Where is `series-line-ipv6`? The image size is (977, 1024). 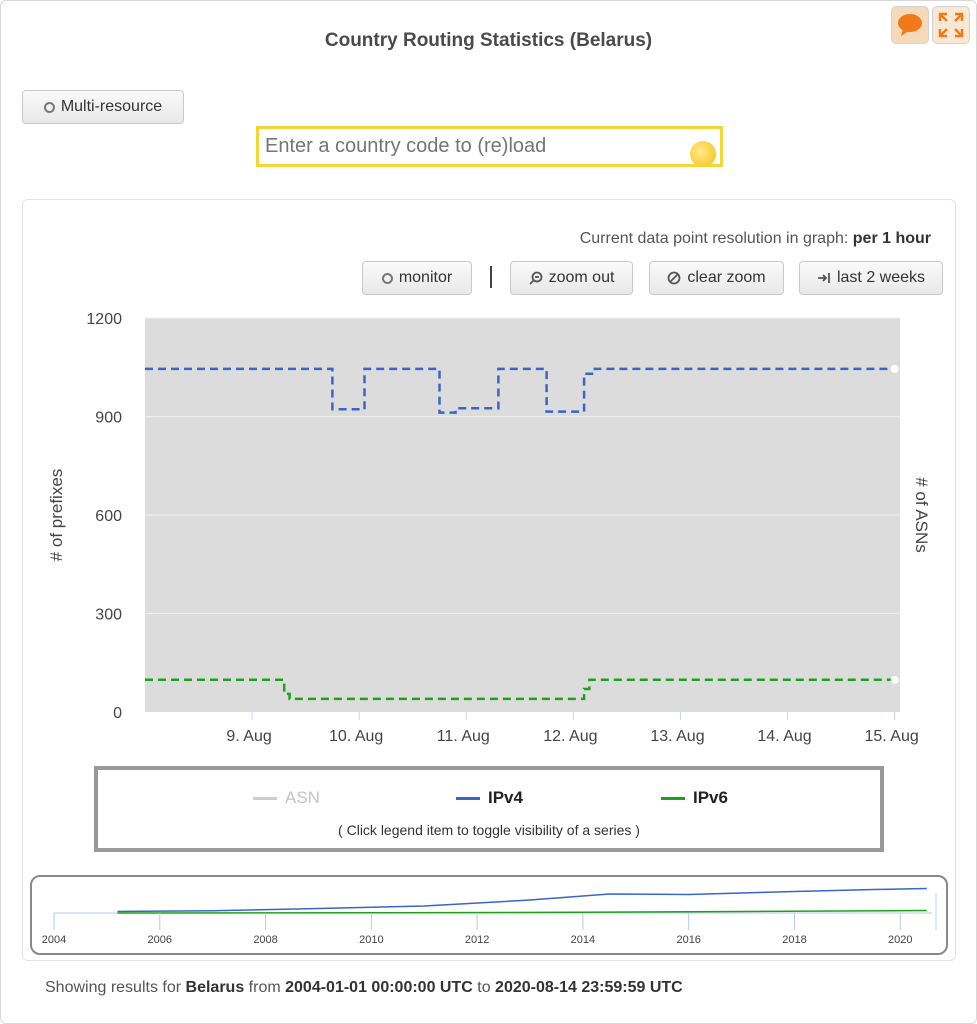
series-line-ipv6 is located at coordinates (520, 689).